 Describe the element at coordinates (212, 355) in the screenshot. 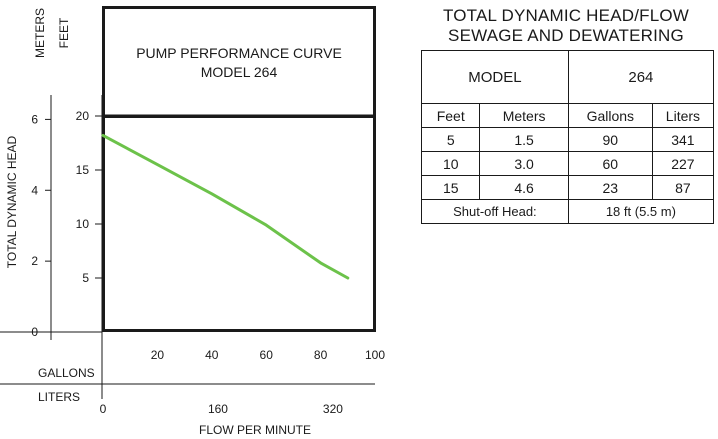

I see `x-tick-label-gallons: 40` at that location.